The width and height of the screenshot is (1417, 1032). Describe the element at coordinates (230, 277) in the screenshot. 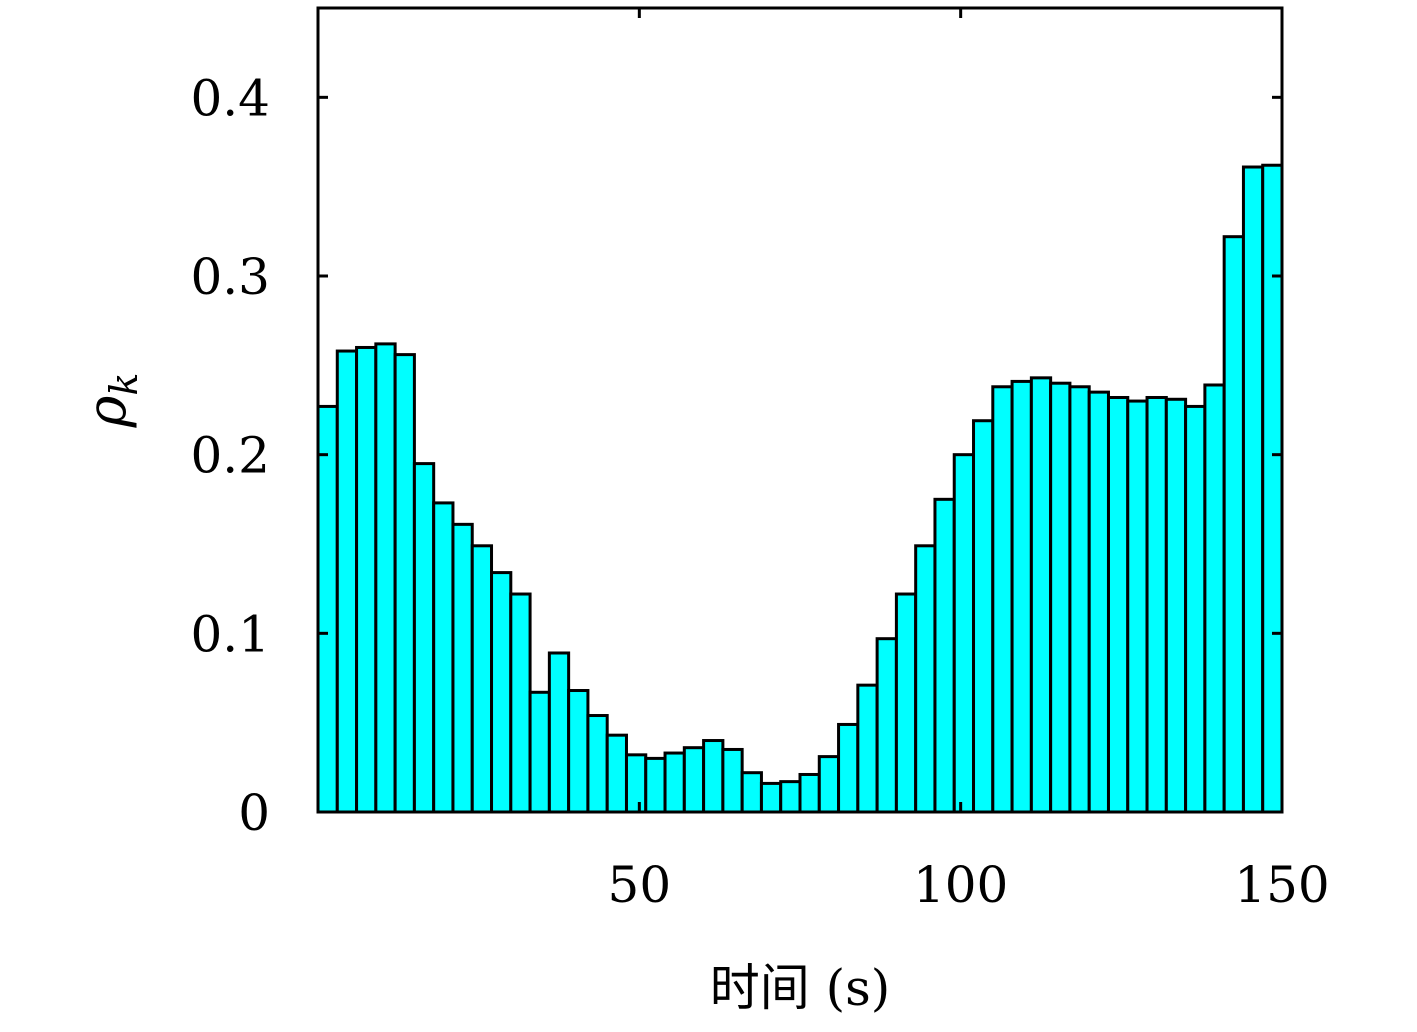

I see `y-tick-label: 0.3` at that location.